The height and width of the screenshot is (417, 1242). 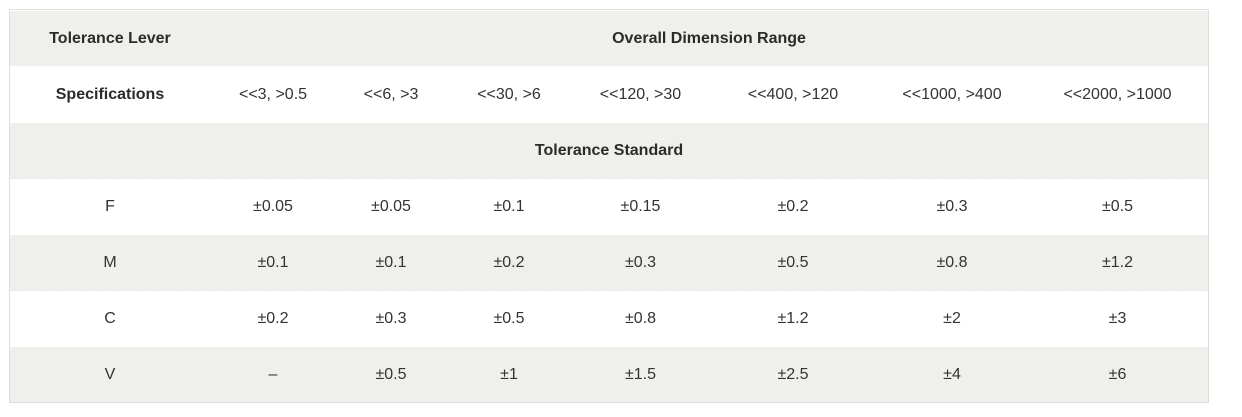 I want to click on table-row: M ±0.1 ±0.1 ±0.2 ±0.3 ±0.5 ±0.8 ±1.2, so click(x=609, y=262).